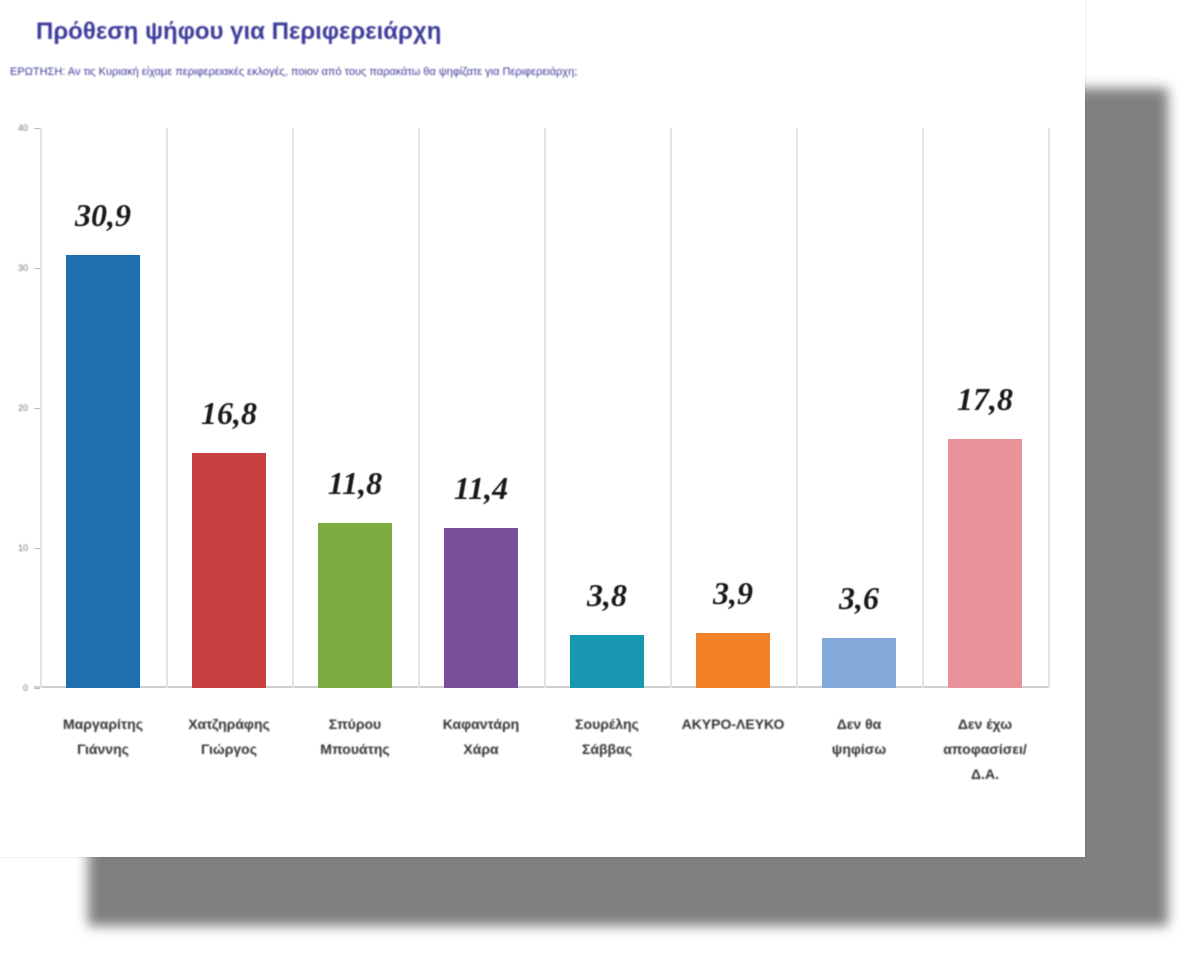 The image size is (1200, 960). I want to click on x-axis-category-label: ΑΚΥΡΟ-ΛΕΥΚΟ, so click(733, 724).